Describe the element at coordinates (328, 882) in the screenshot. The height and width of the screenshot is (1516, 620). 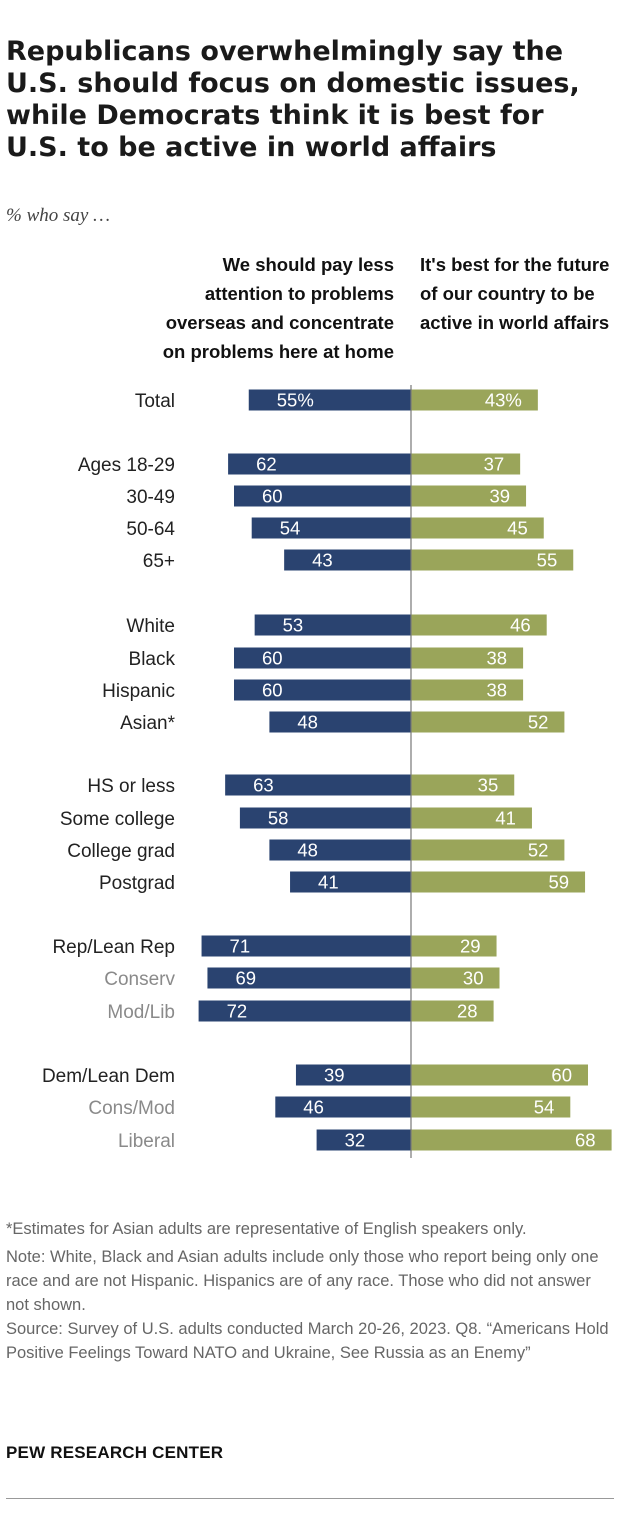
I see `bar-left-value: 41` at that location.